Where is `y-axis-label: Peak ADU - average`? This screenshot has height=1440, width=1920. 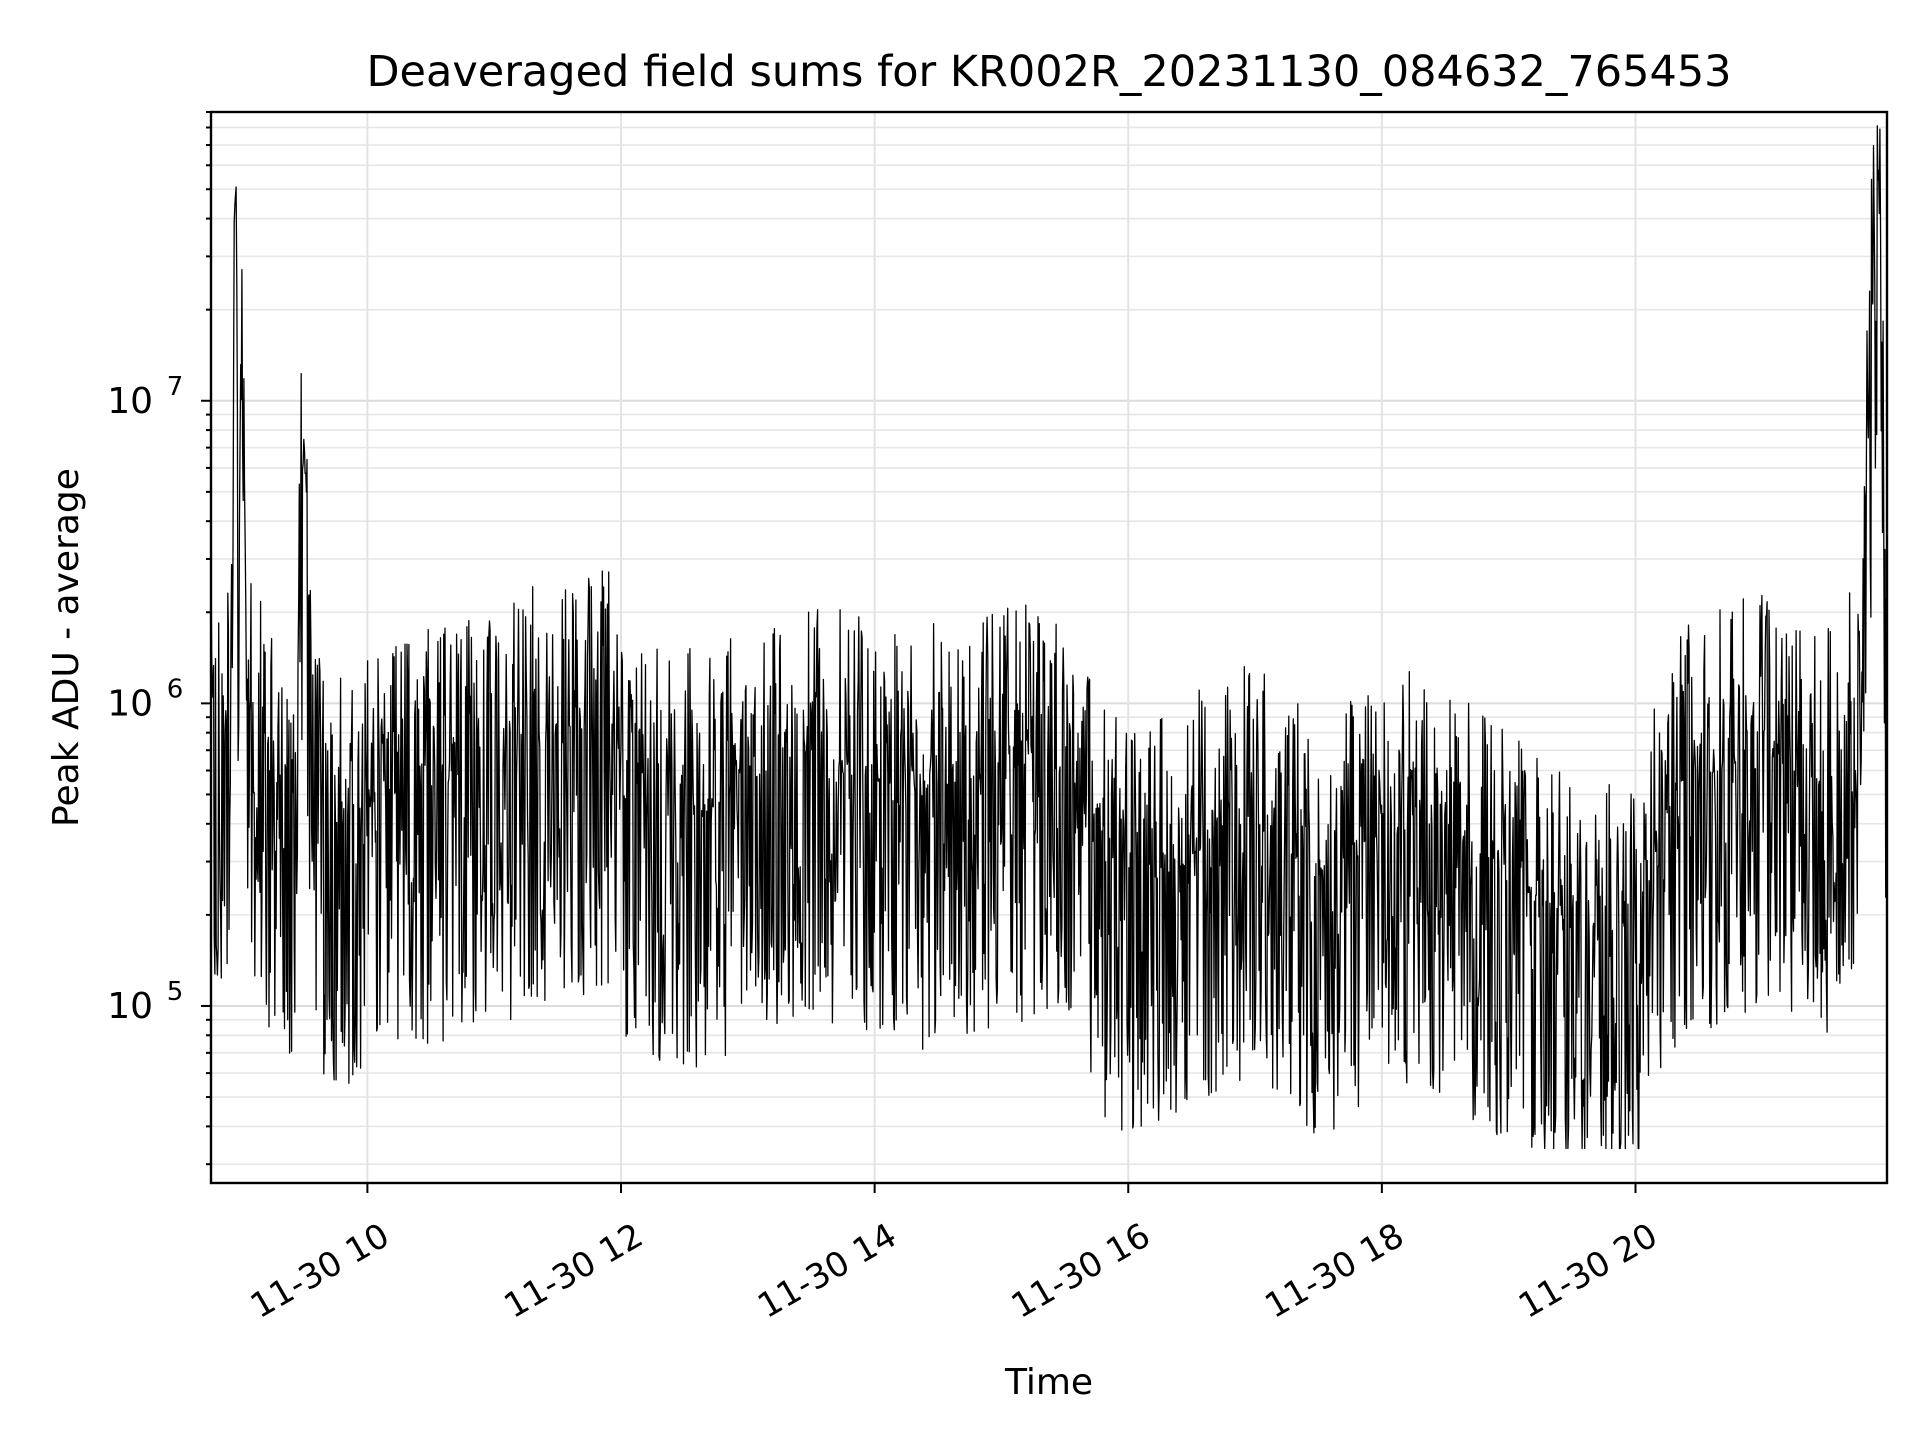
y-axis-label: Peak ADU - average is located at coordinates (66, 647).